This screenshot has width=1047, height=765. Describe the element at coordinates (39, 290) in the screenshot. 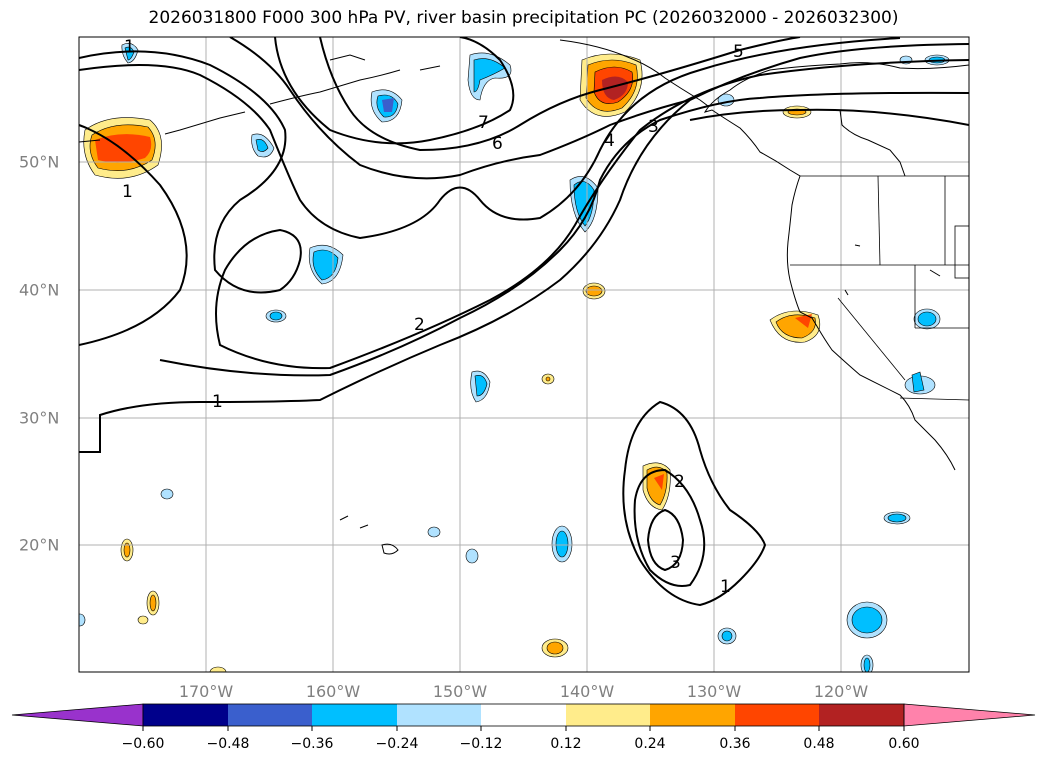

I see `lat-label: 40°N` at that location.